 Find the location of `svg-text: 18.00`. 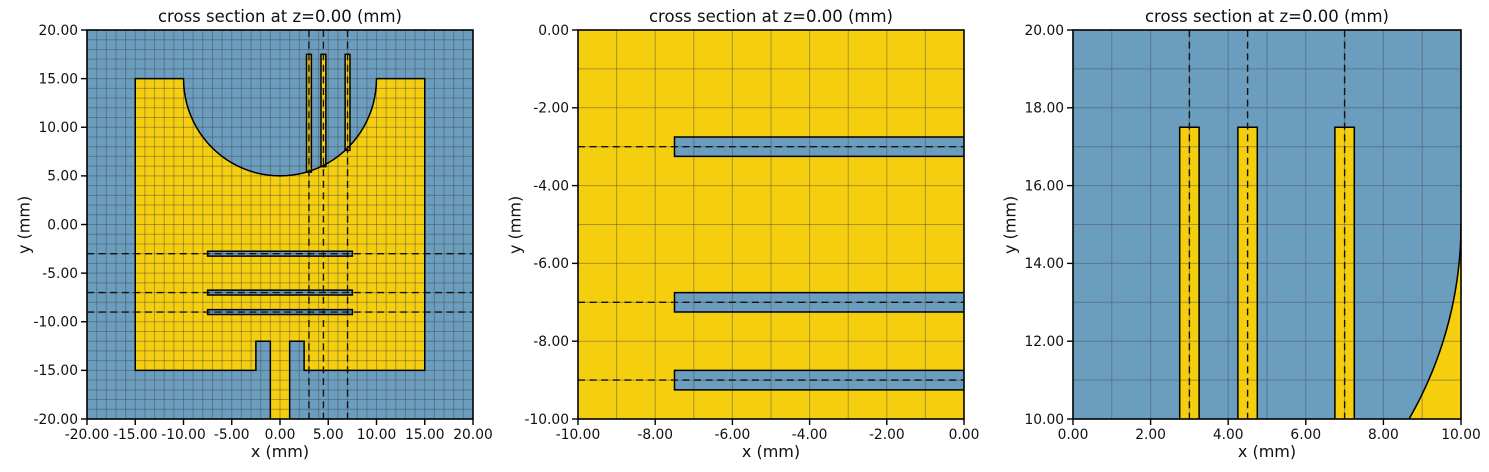

svg-text: 18.00 is located at coordinates (1045, 109).